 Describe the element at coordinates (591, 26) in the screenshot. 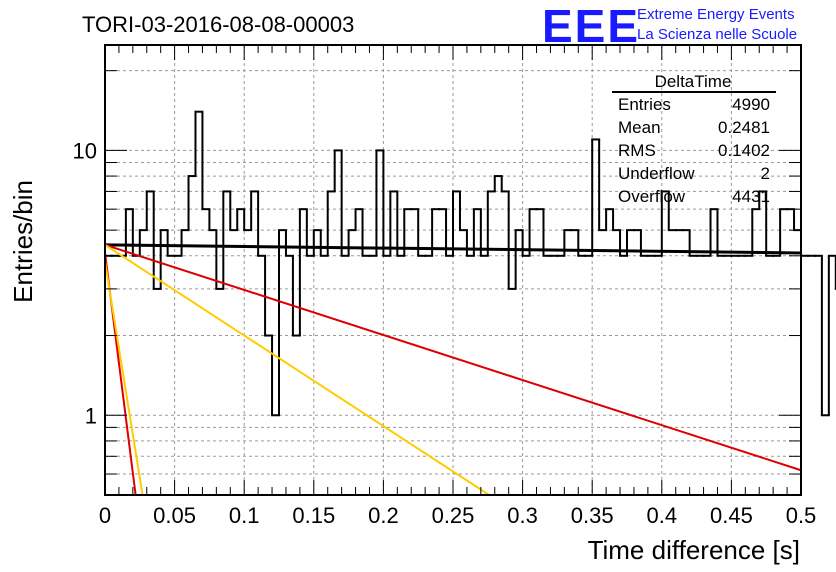

I see `eee-logo: EEE` at that location.